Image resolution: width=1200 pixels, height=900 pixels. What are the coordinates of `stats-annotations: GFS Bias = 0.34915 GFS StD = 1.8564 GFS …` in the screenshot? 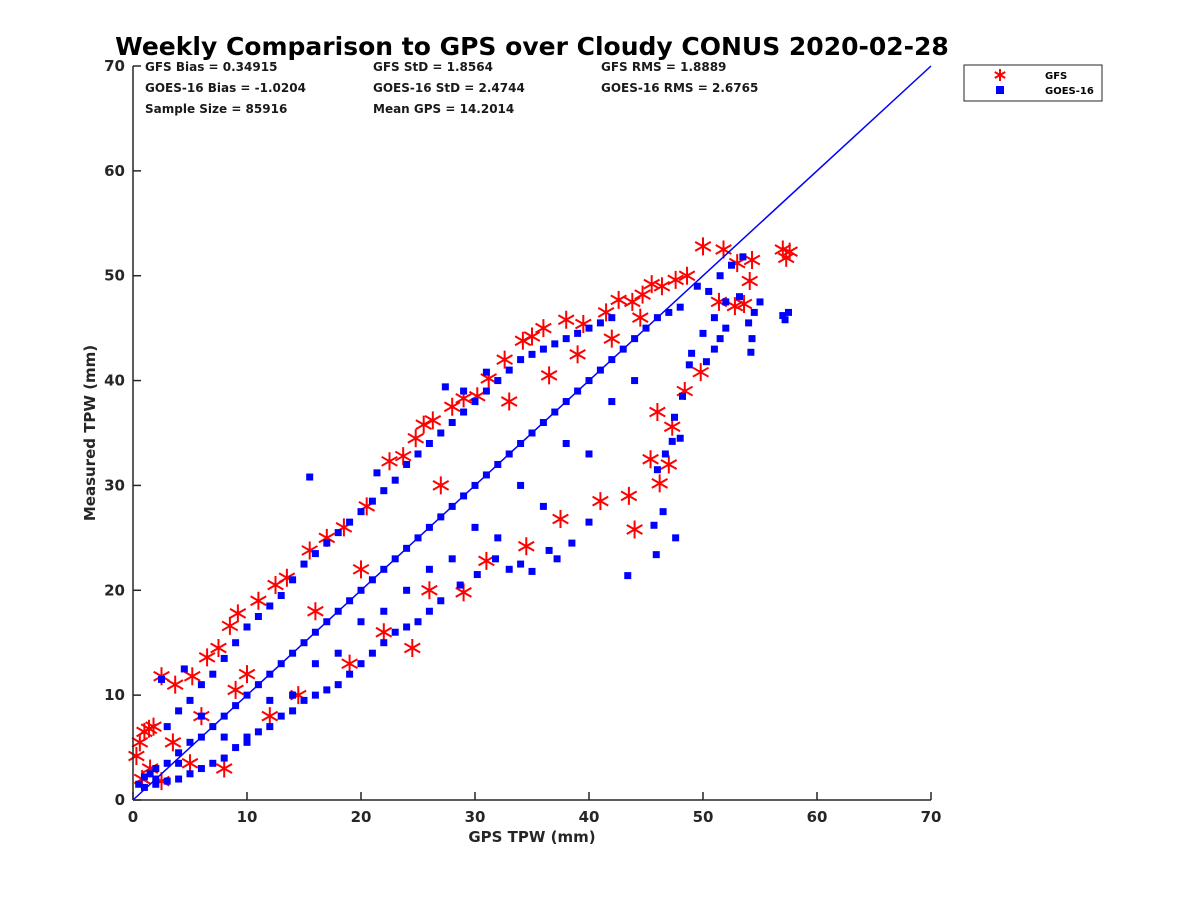 It's located at (451, 88).